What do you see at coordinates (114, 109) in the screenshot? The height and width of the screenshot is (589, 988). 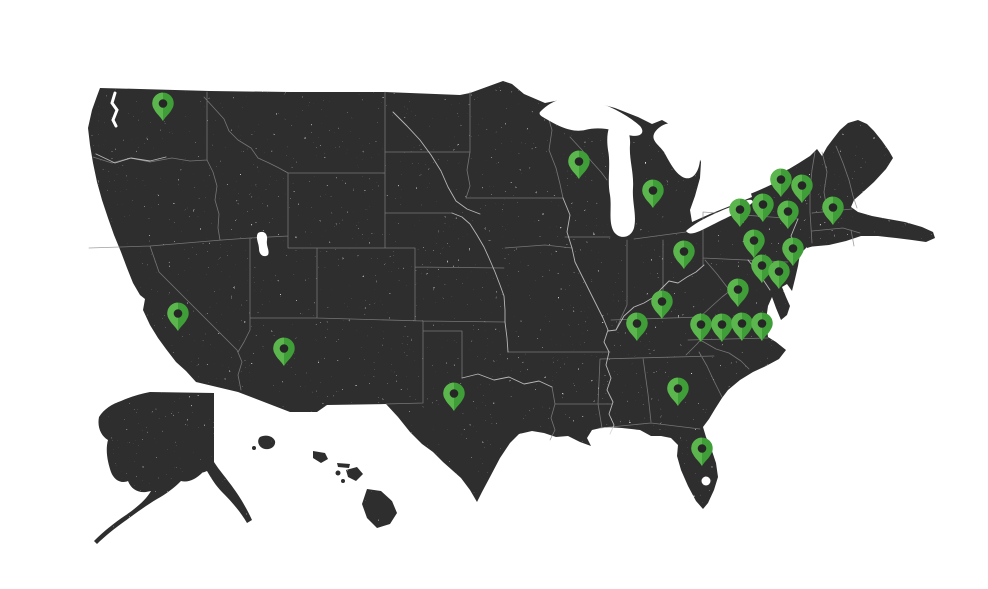 I see `puget-sound` at bounding box center [114, 109].